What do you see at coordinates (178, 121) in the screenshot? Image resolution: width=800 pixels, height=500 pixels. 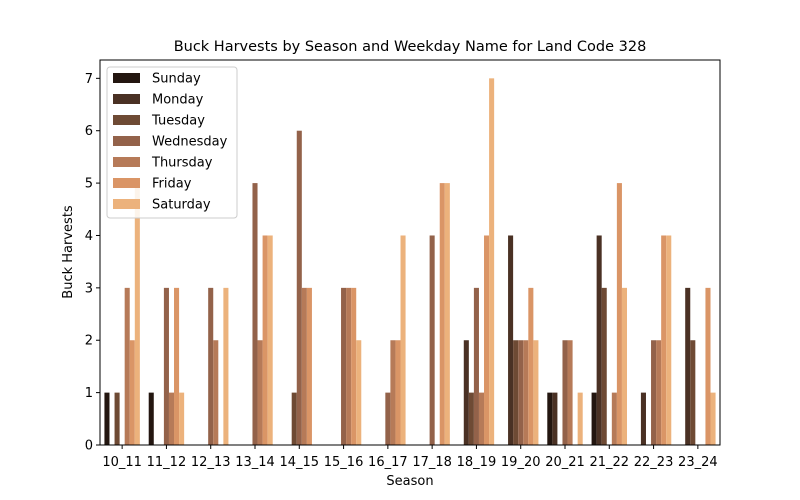 I see `legend-label-tuesday: Tuesday` at bounding box center [178, 121].